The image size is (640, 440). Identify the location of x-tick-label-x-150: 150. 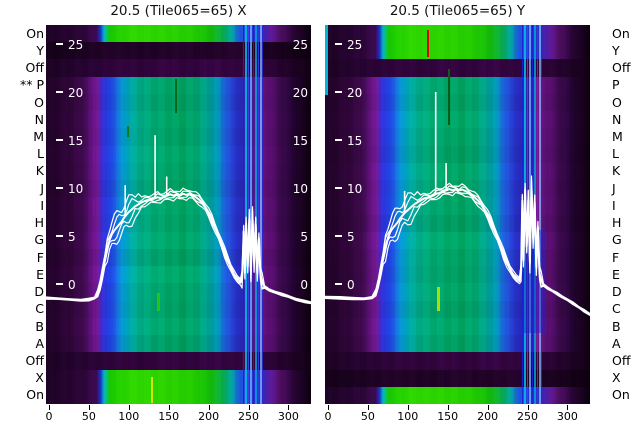
(169, 416).